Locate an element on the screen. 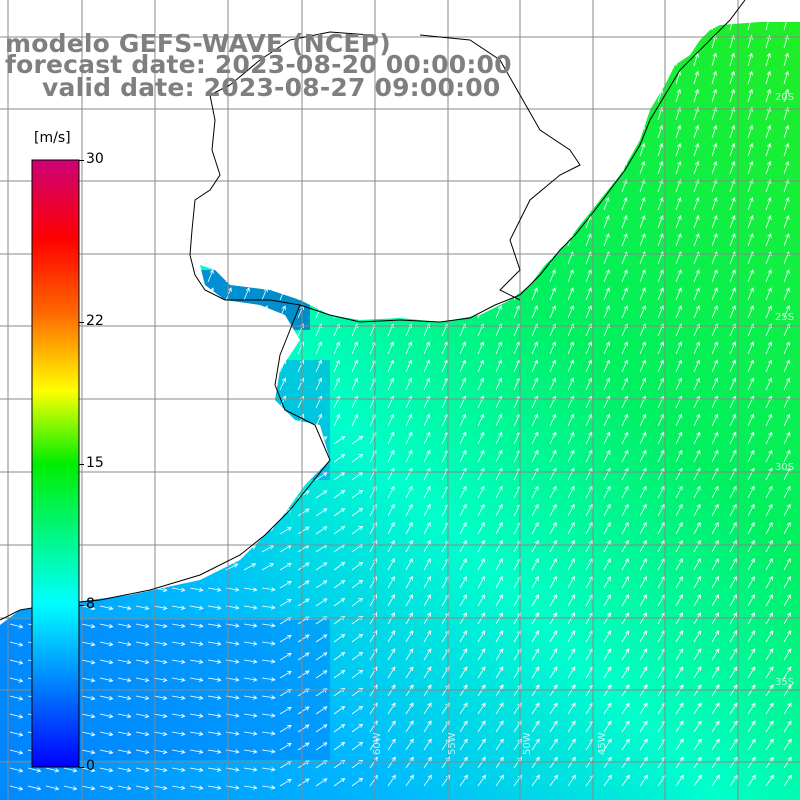 This screenshot has height=800, width=800. lat-labels: 20S 25S 30S 35S is located at coordinates (784, 390).